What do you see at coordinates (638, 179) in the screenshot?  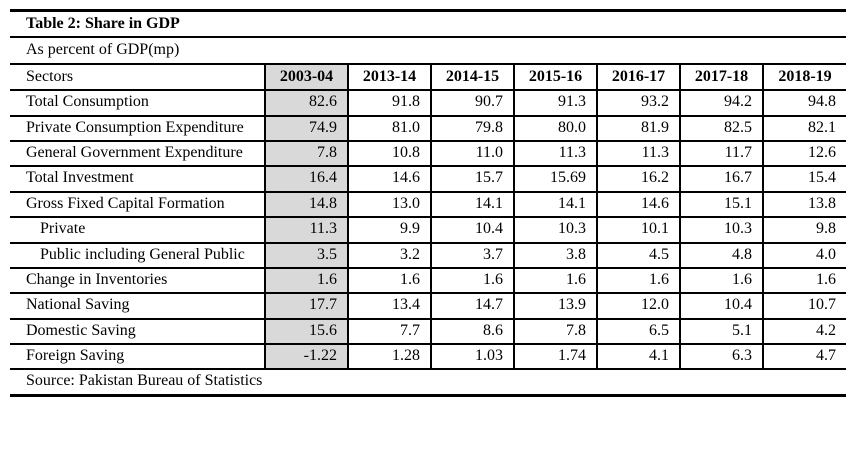 I see `value-cell: 16.2` at bounding box center [638, 179].